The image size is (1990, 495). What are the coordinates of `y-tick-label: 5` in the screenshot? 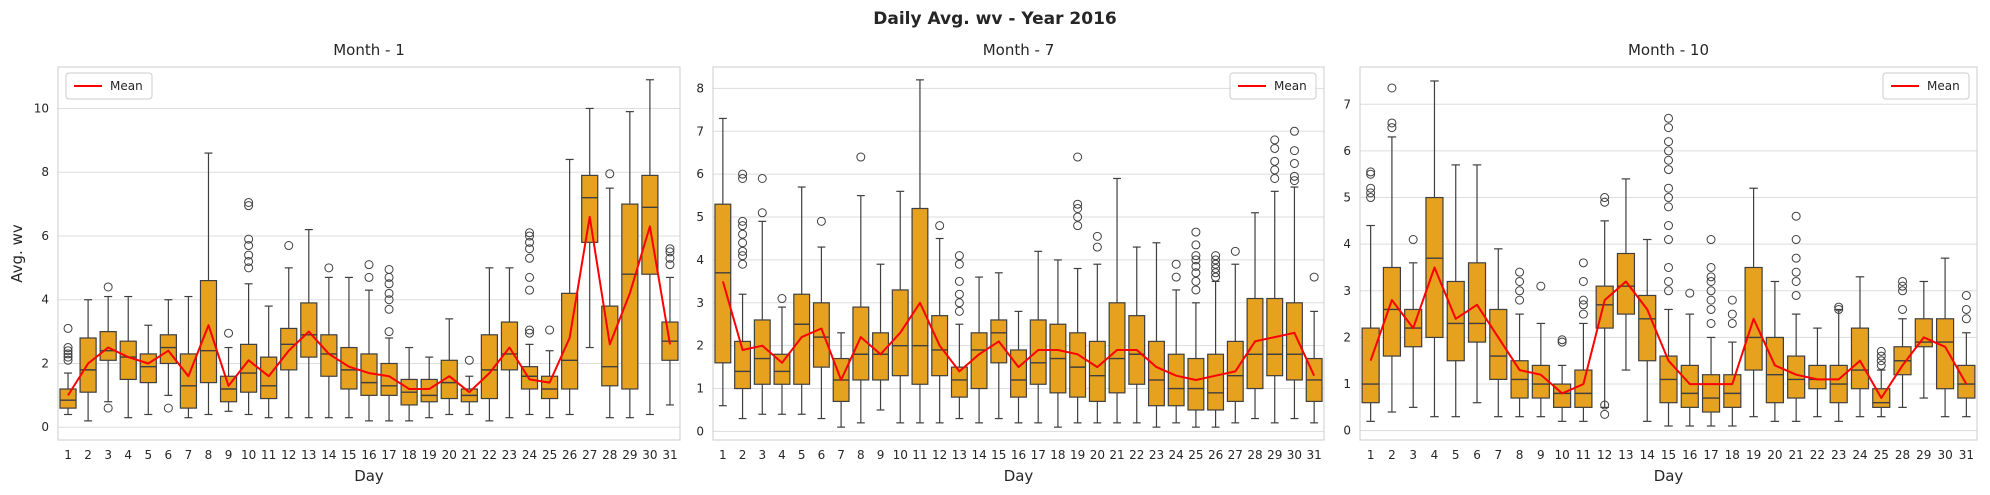 It's located at (700, 217).